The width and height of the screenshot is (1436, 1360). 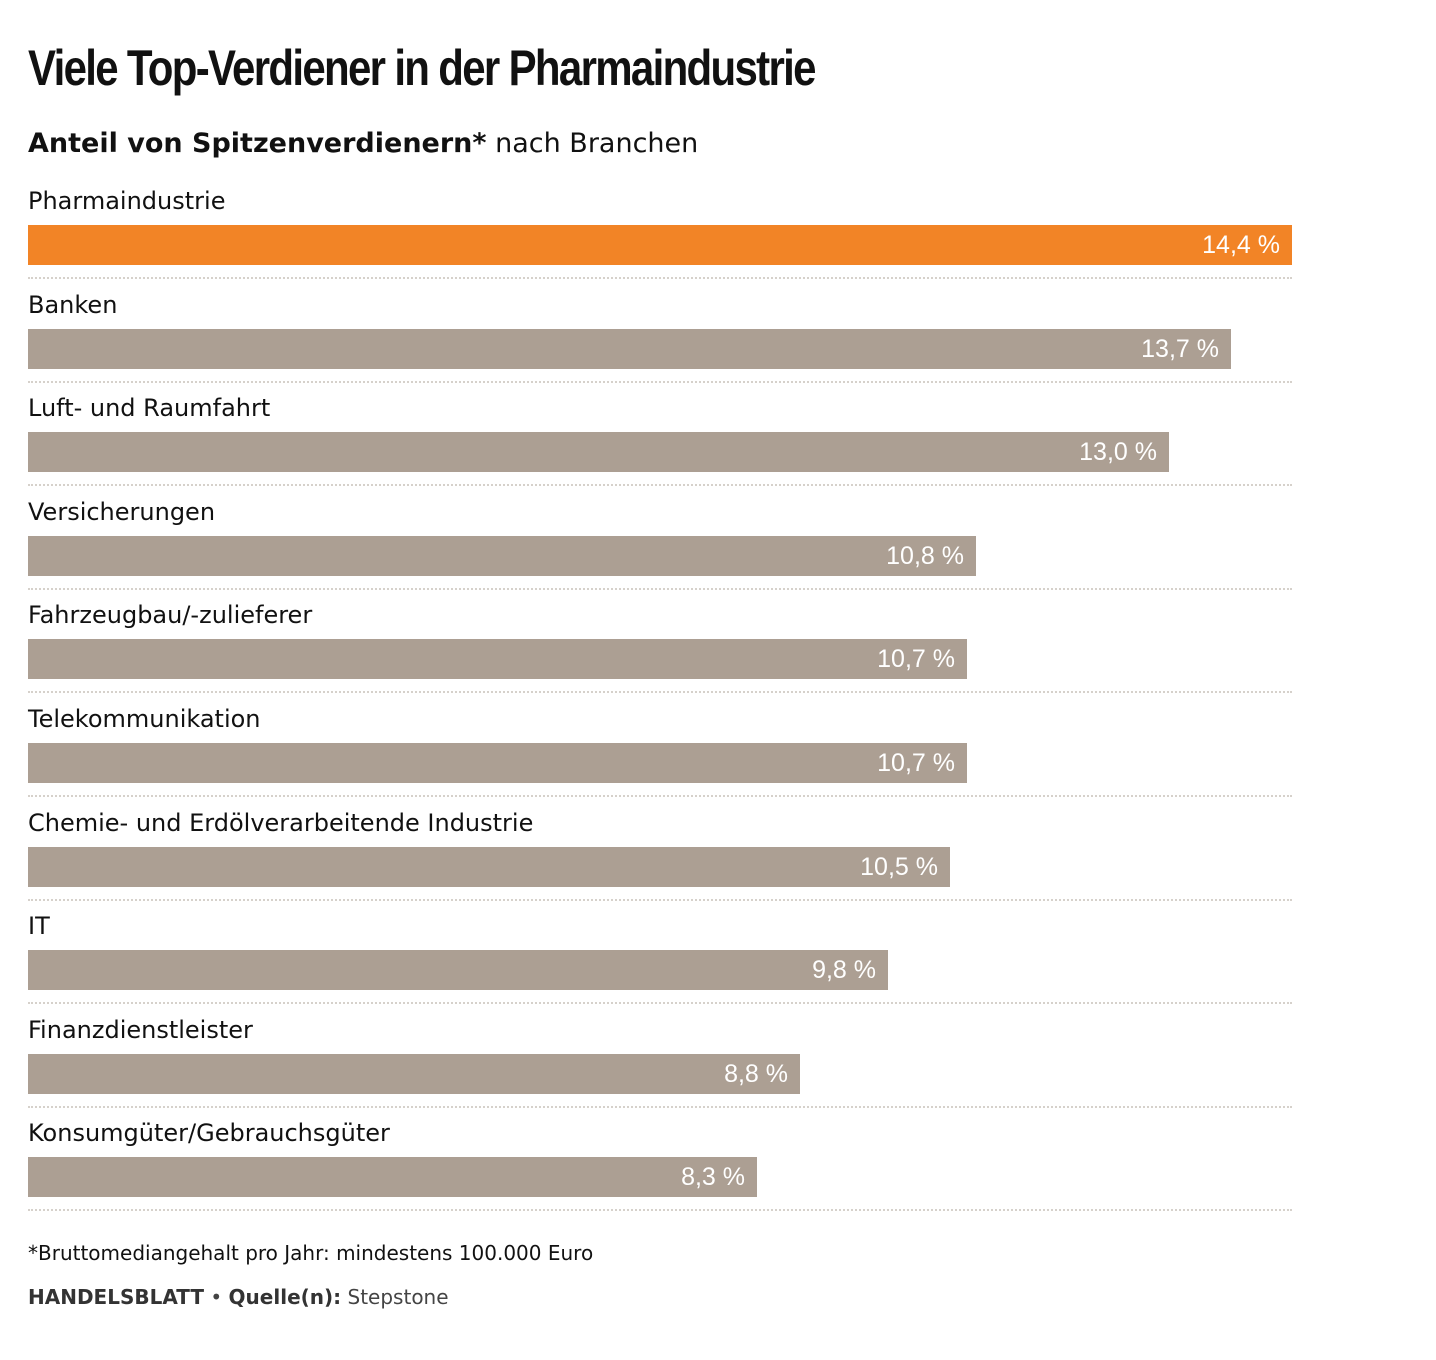 What do you see at coordinates (127, 201) in the screenshot?
I see `category-label: Pharmaindustrie` at bounding box center [127, 201].